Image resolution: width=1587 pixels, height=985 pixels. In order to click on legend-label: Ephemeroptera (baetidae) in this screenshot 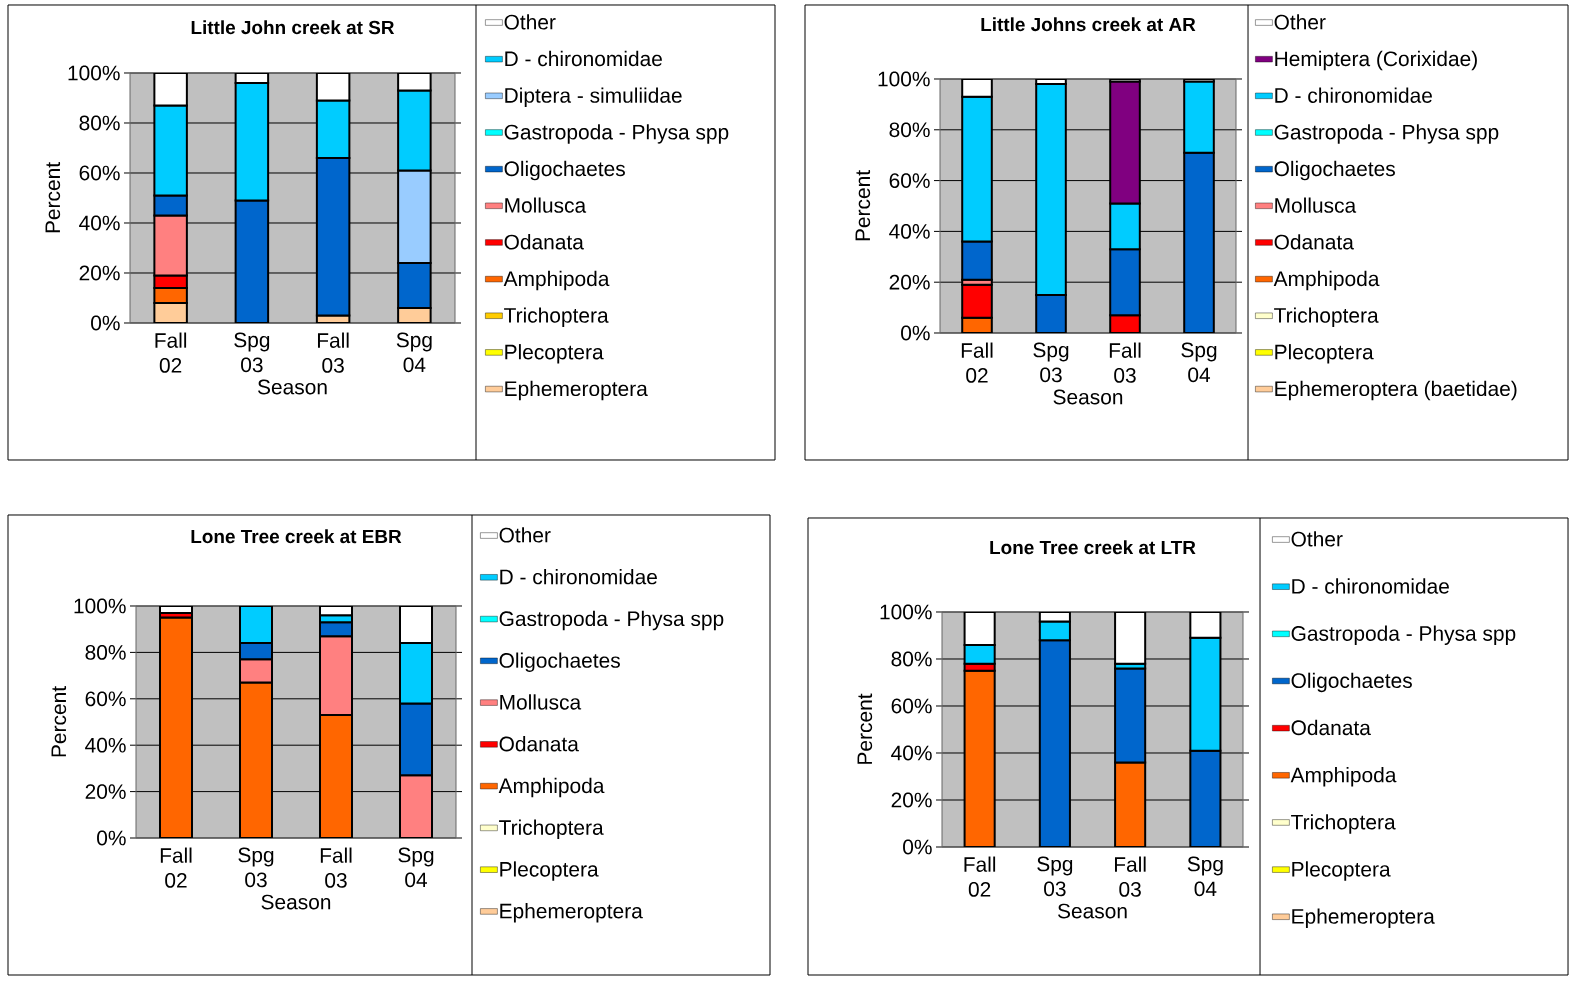, I will do `click(1396, 390)`.